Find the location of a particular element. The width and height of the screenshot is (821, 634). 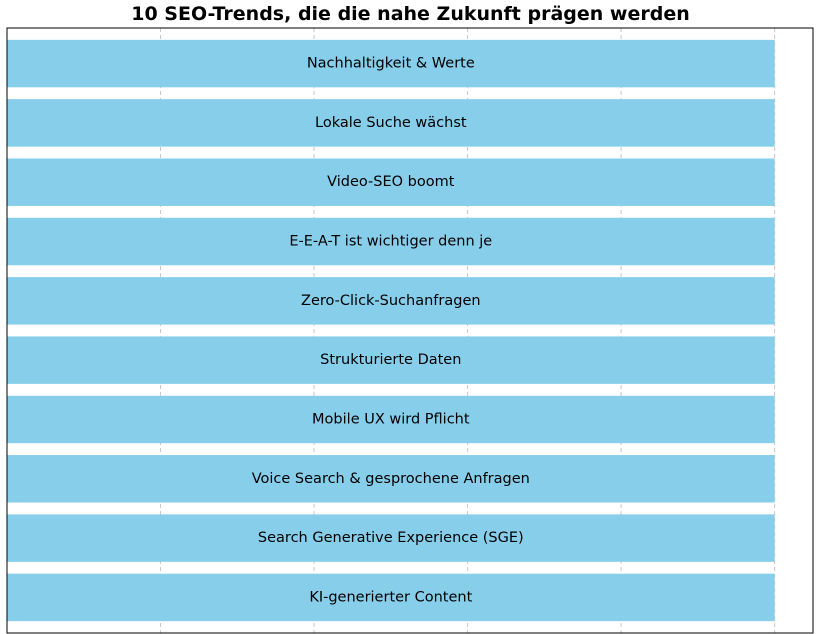

bar-label-10: Nachhaltigkeit & Werte is located at coordinates (391, 64).